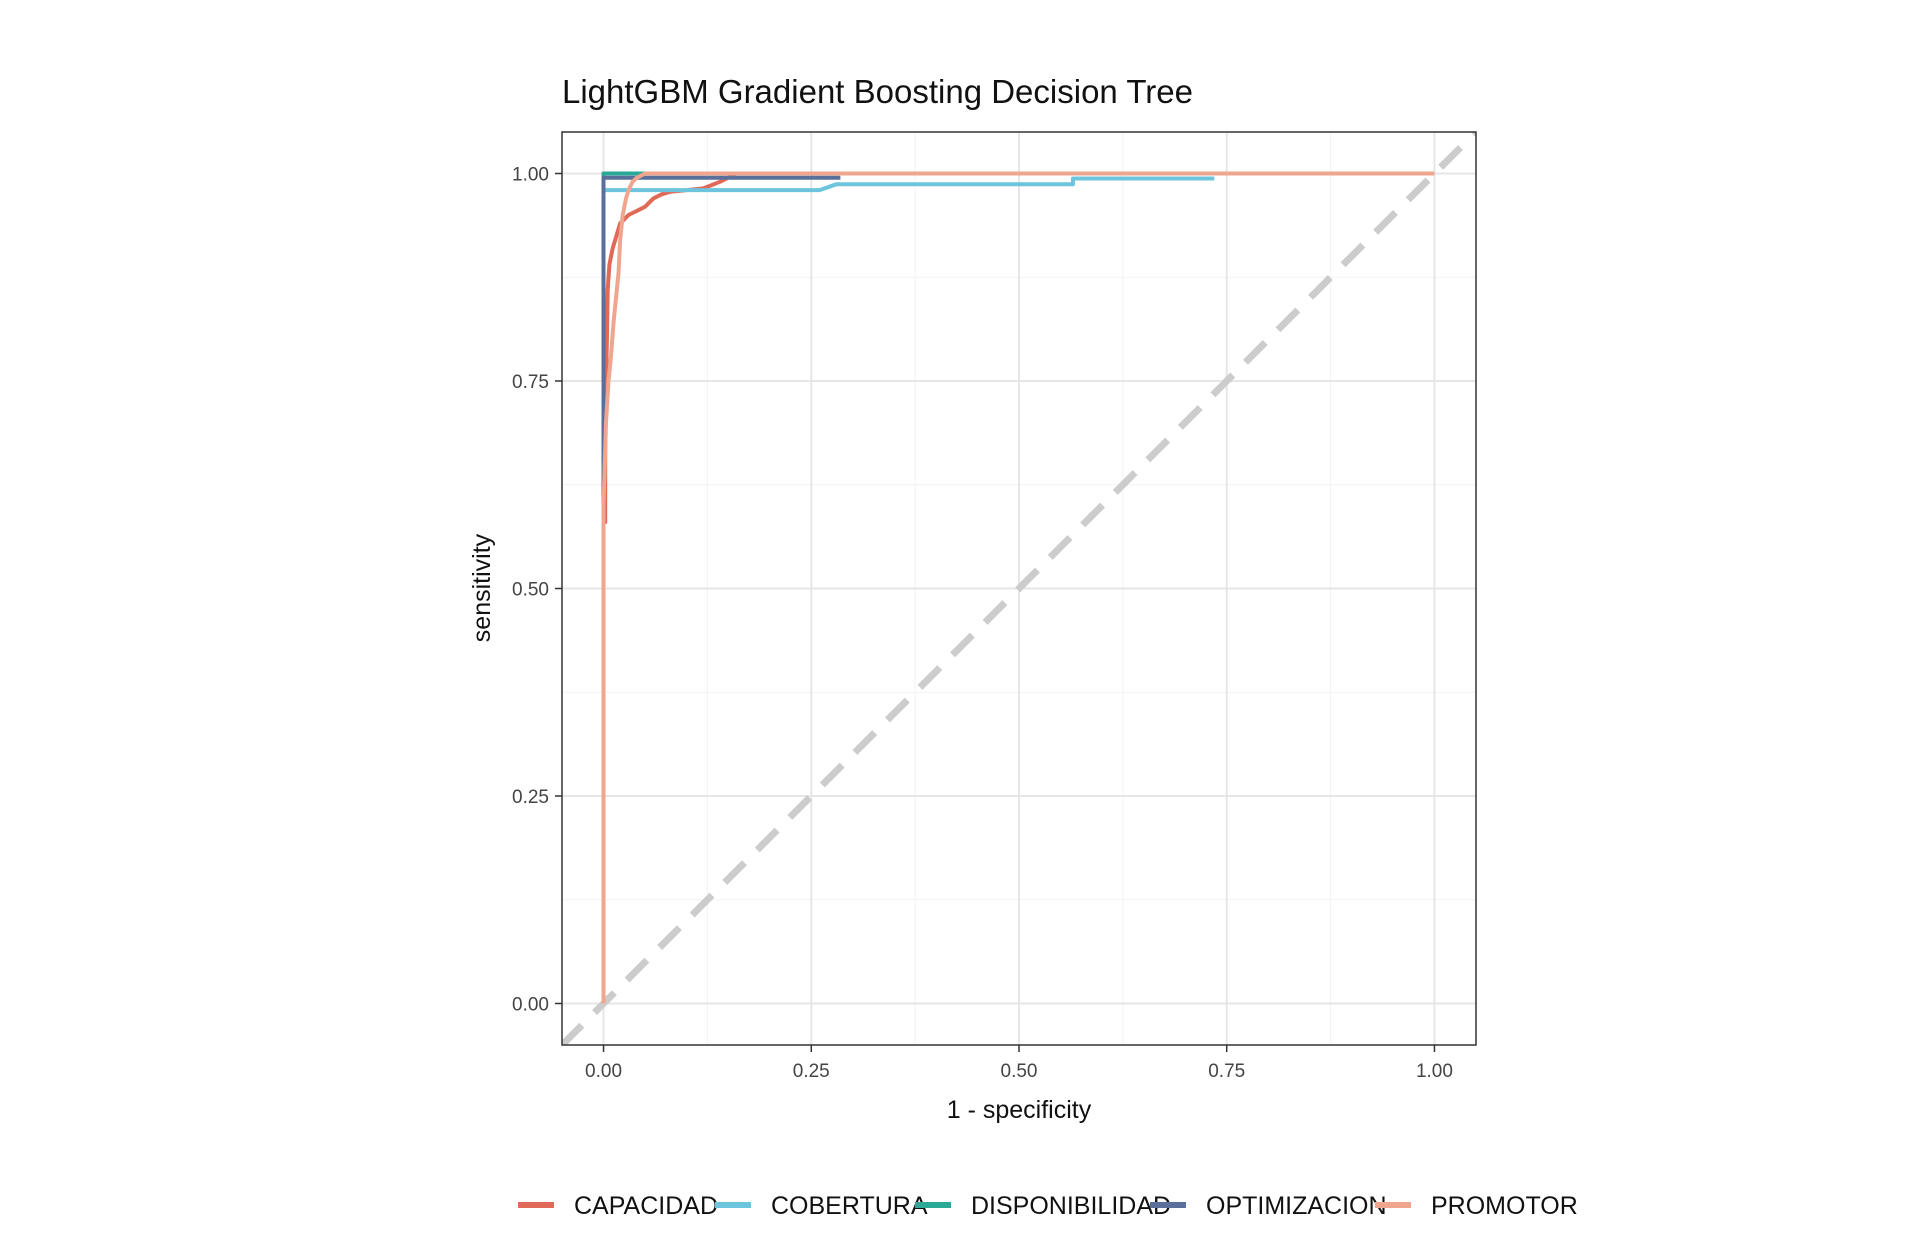  I want to click on legend-label-optimizacion: OPTIMIZACION, so click(1296, 1206).